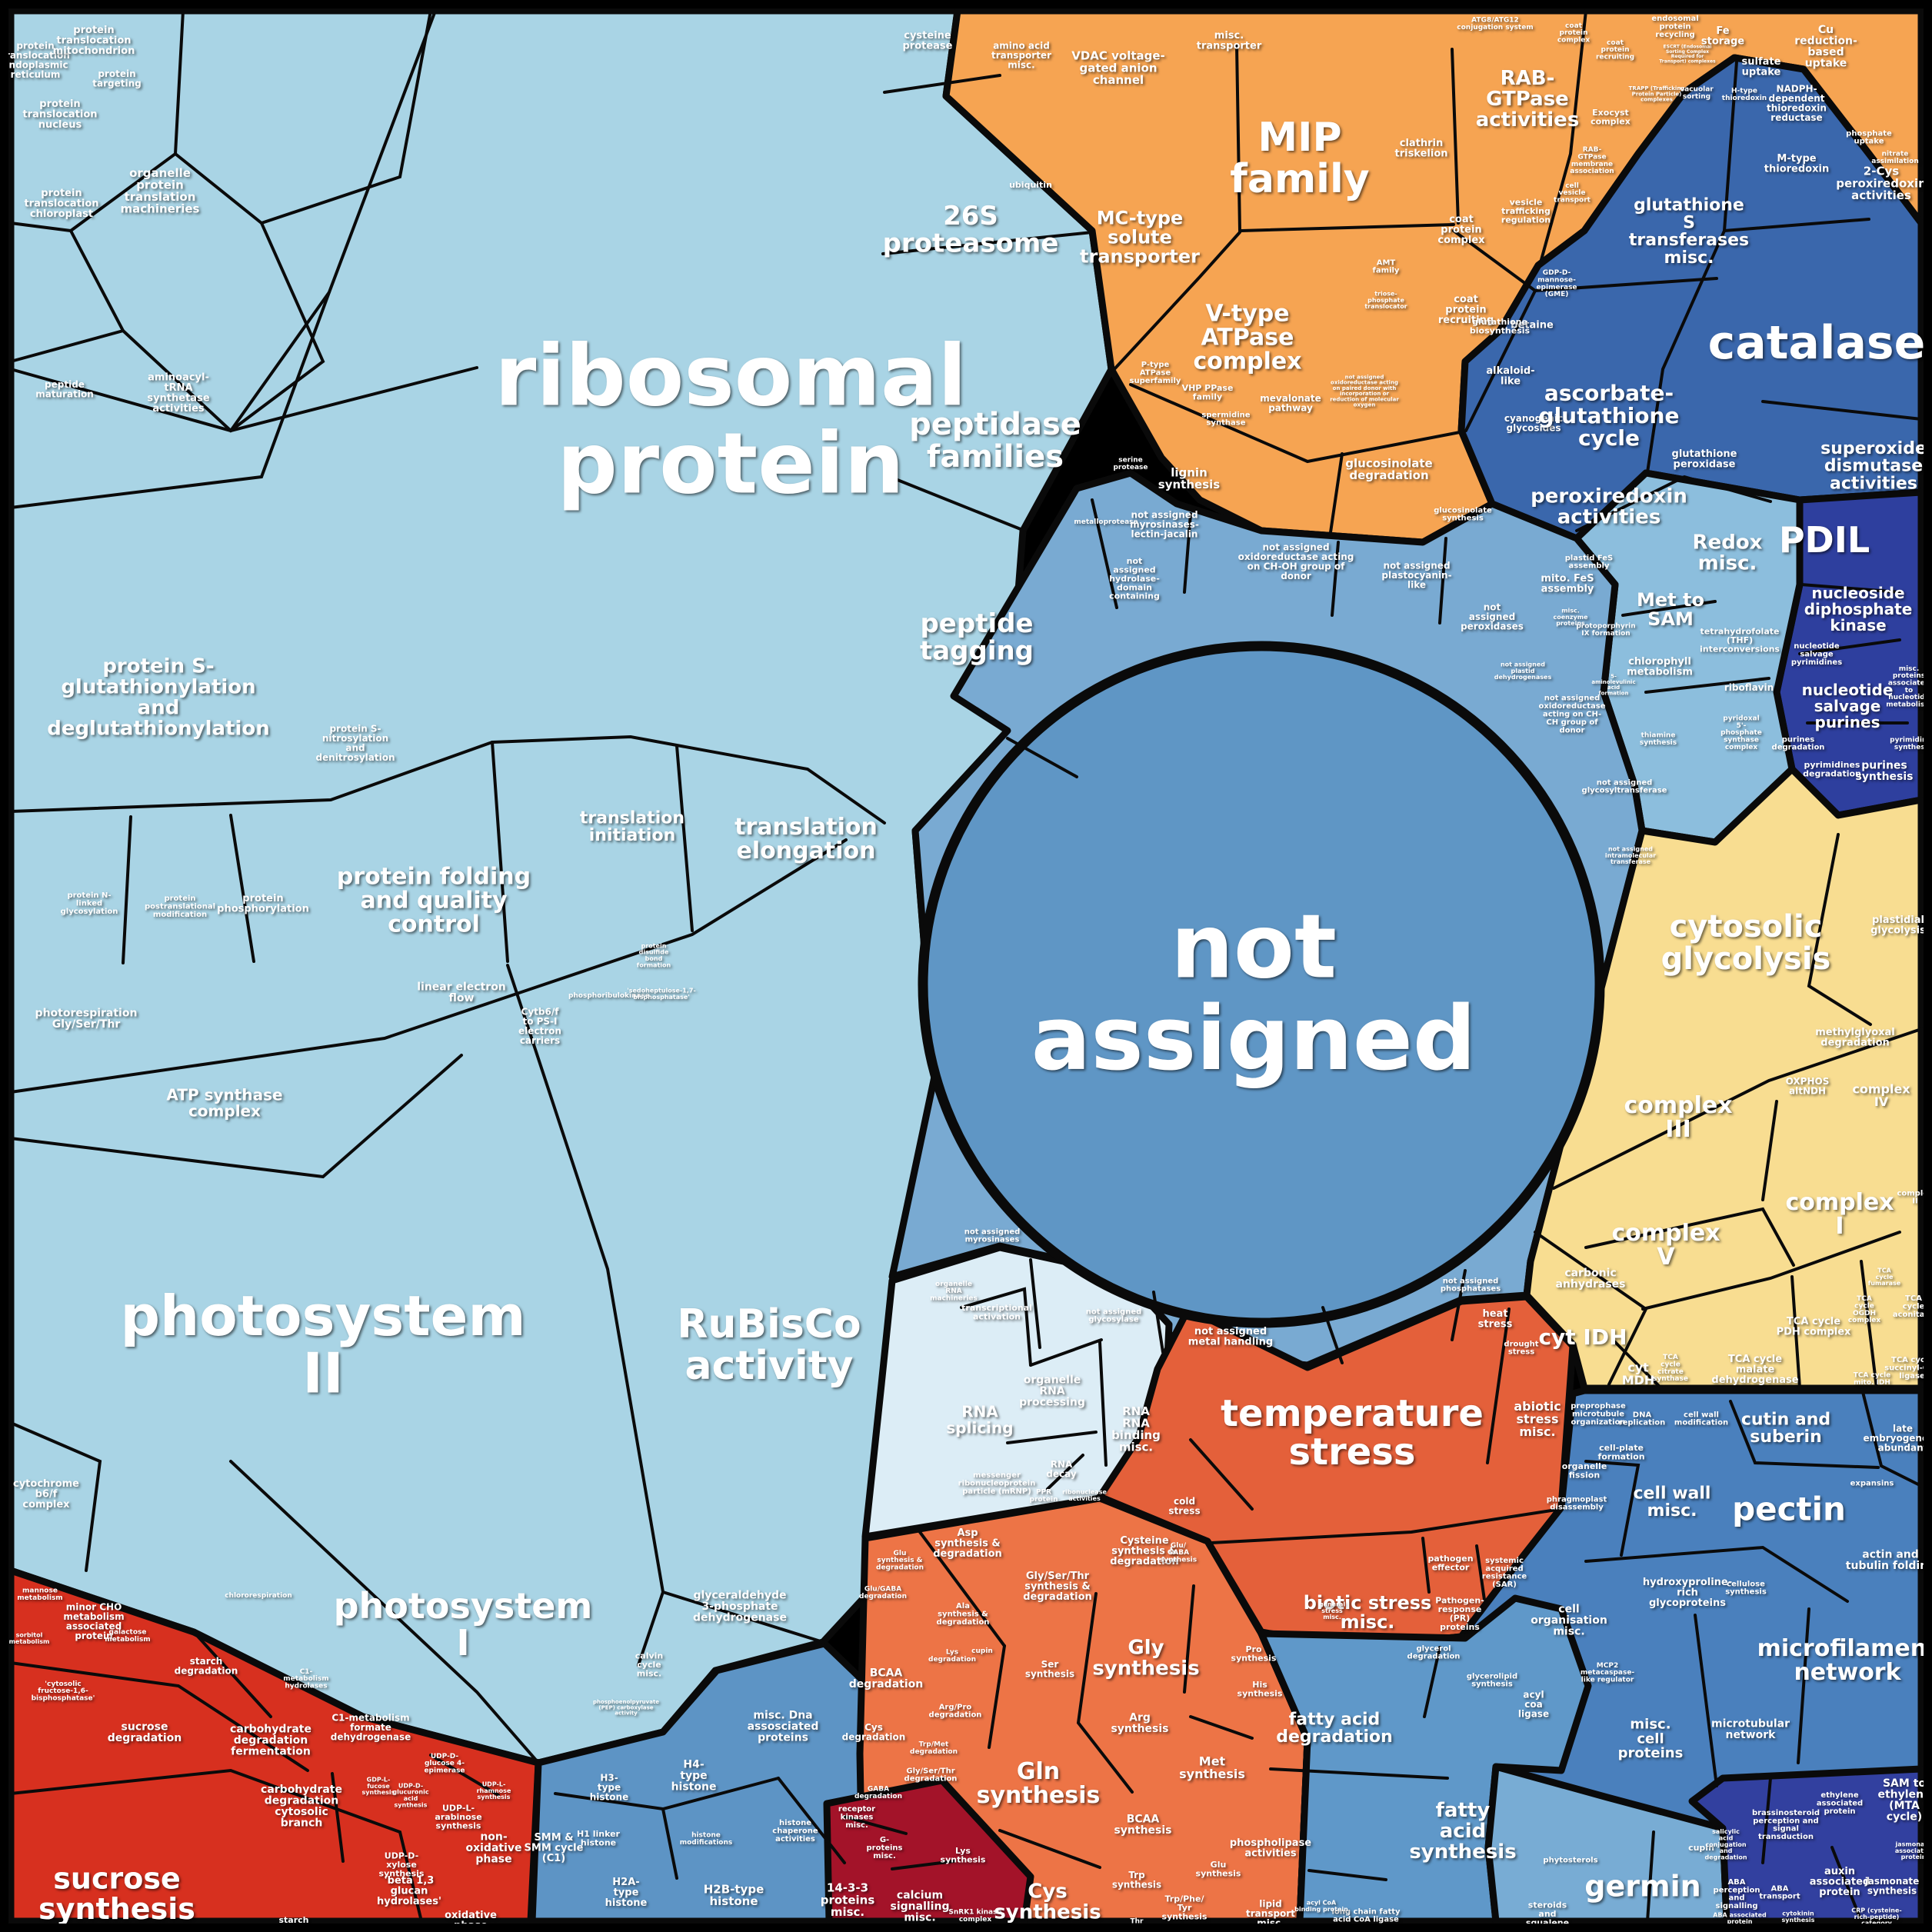 This screenshot has width=1932, height=1932. I want to click on region-histone-dna, so click(708, 1782).